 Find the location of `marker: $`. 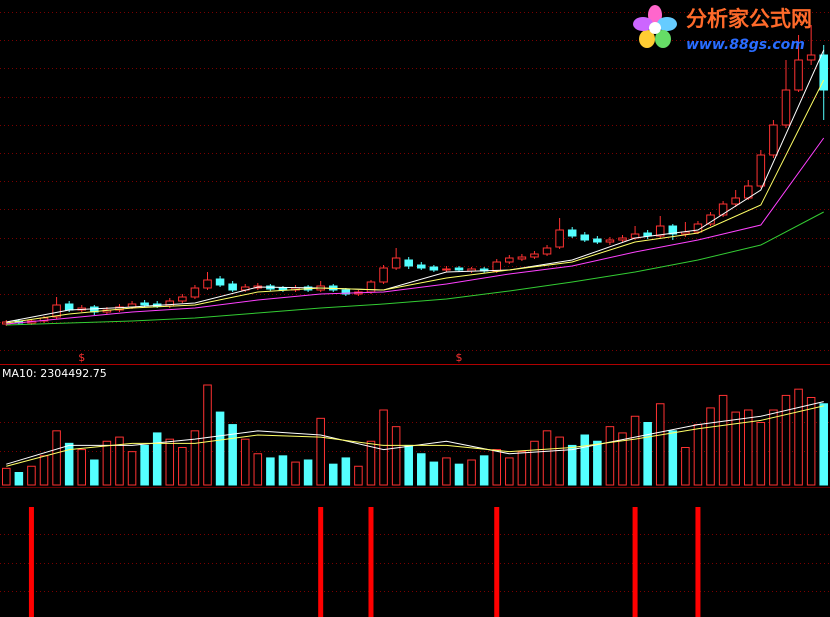

marker: $ is located at coordinates (81, 357).